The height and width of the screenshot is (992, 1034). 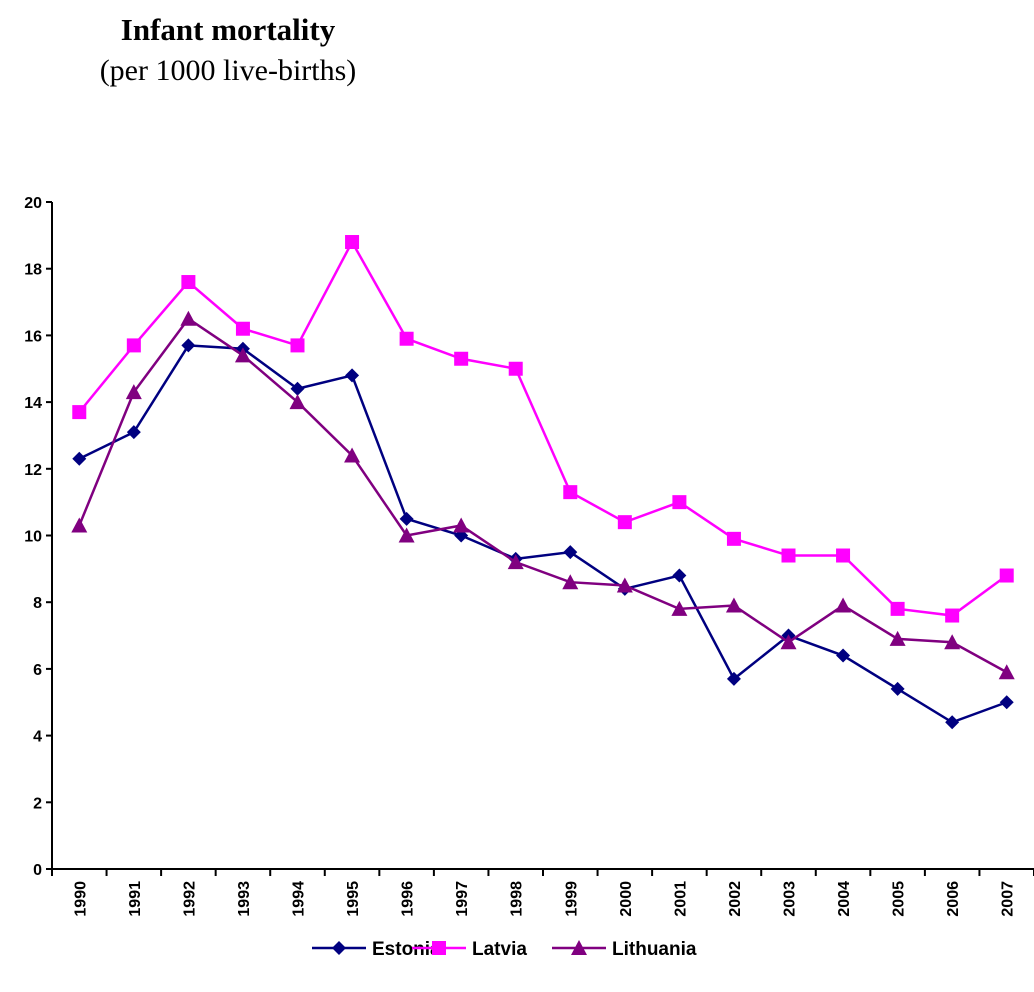 What do you see at coordinates (844, 899) in the screenshot?
I see `x-tick-label: 2004` at bounding box center [844, 899].